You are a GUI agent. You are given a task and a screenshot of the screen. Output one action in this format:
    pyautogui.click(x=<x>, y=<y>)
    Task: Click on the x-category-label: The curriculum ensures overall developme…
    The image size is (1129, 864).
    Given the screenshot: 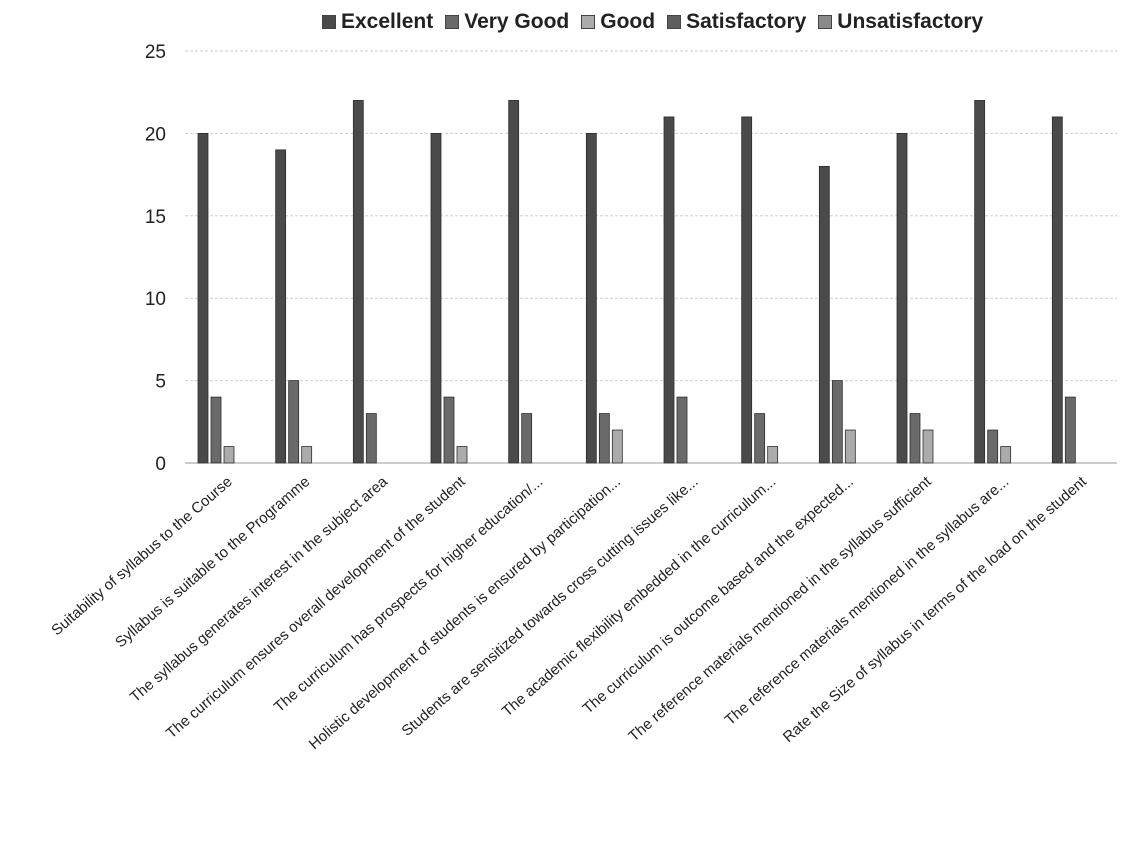 What is the action you would take?
    pyautogui.click(x=316, y=607)
    